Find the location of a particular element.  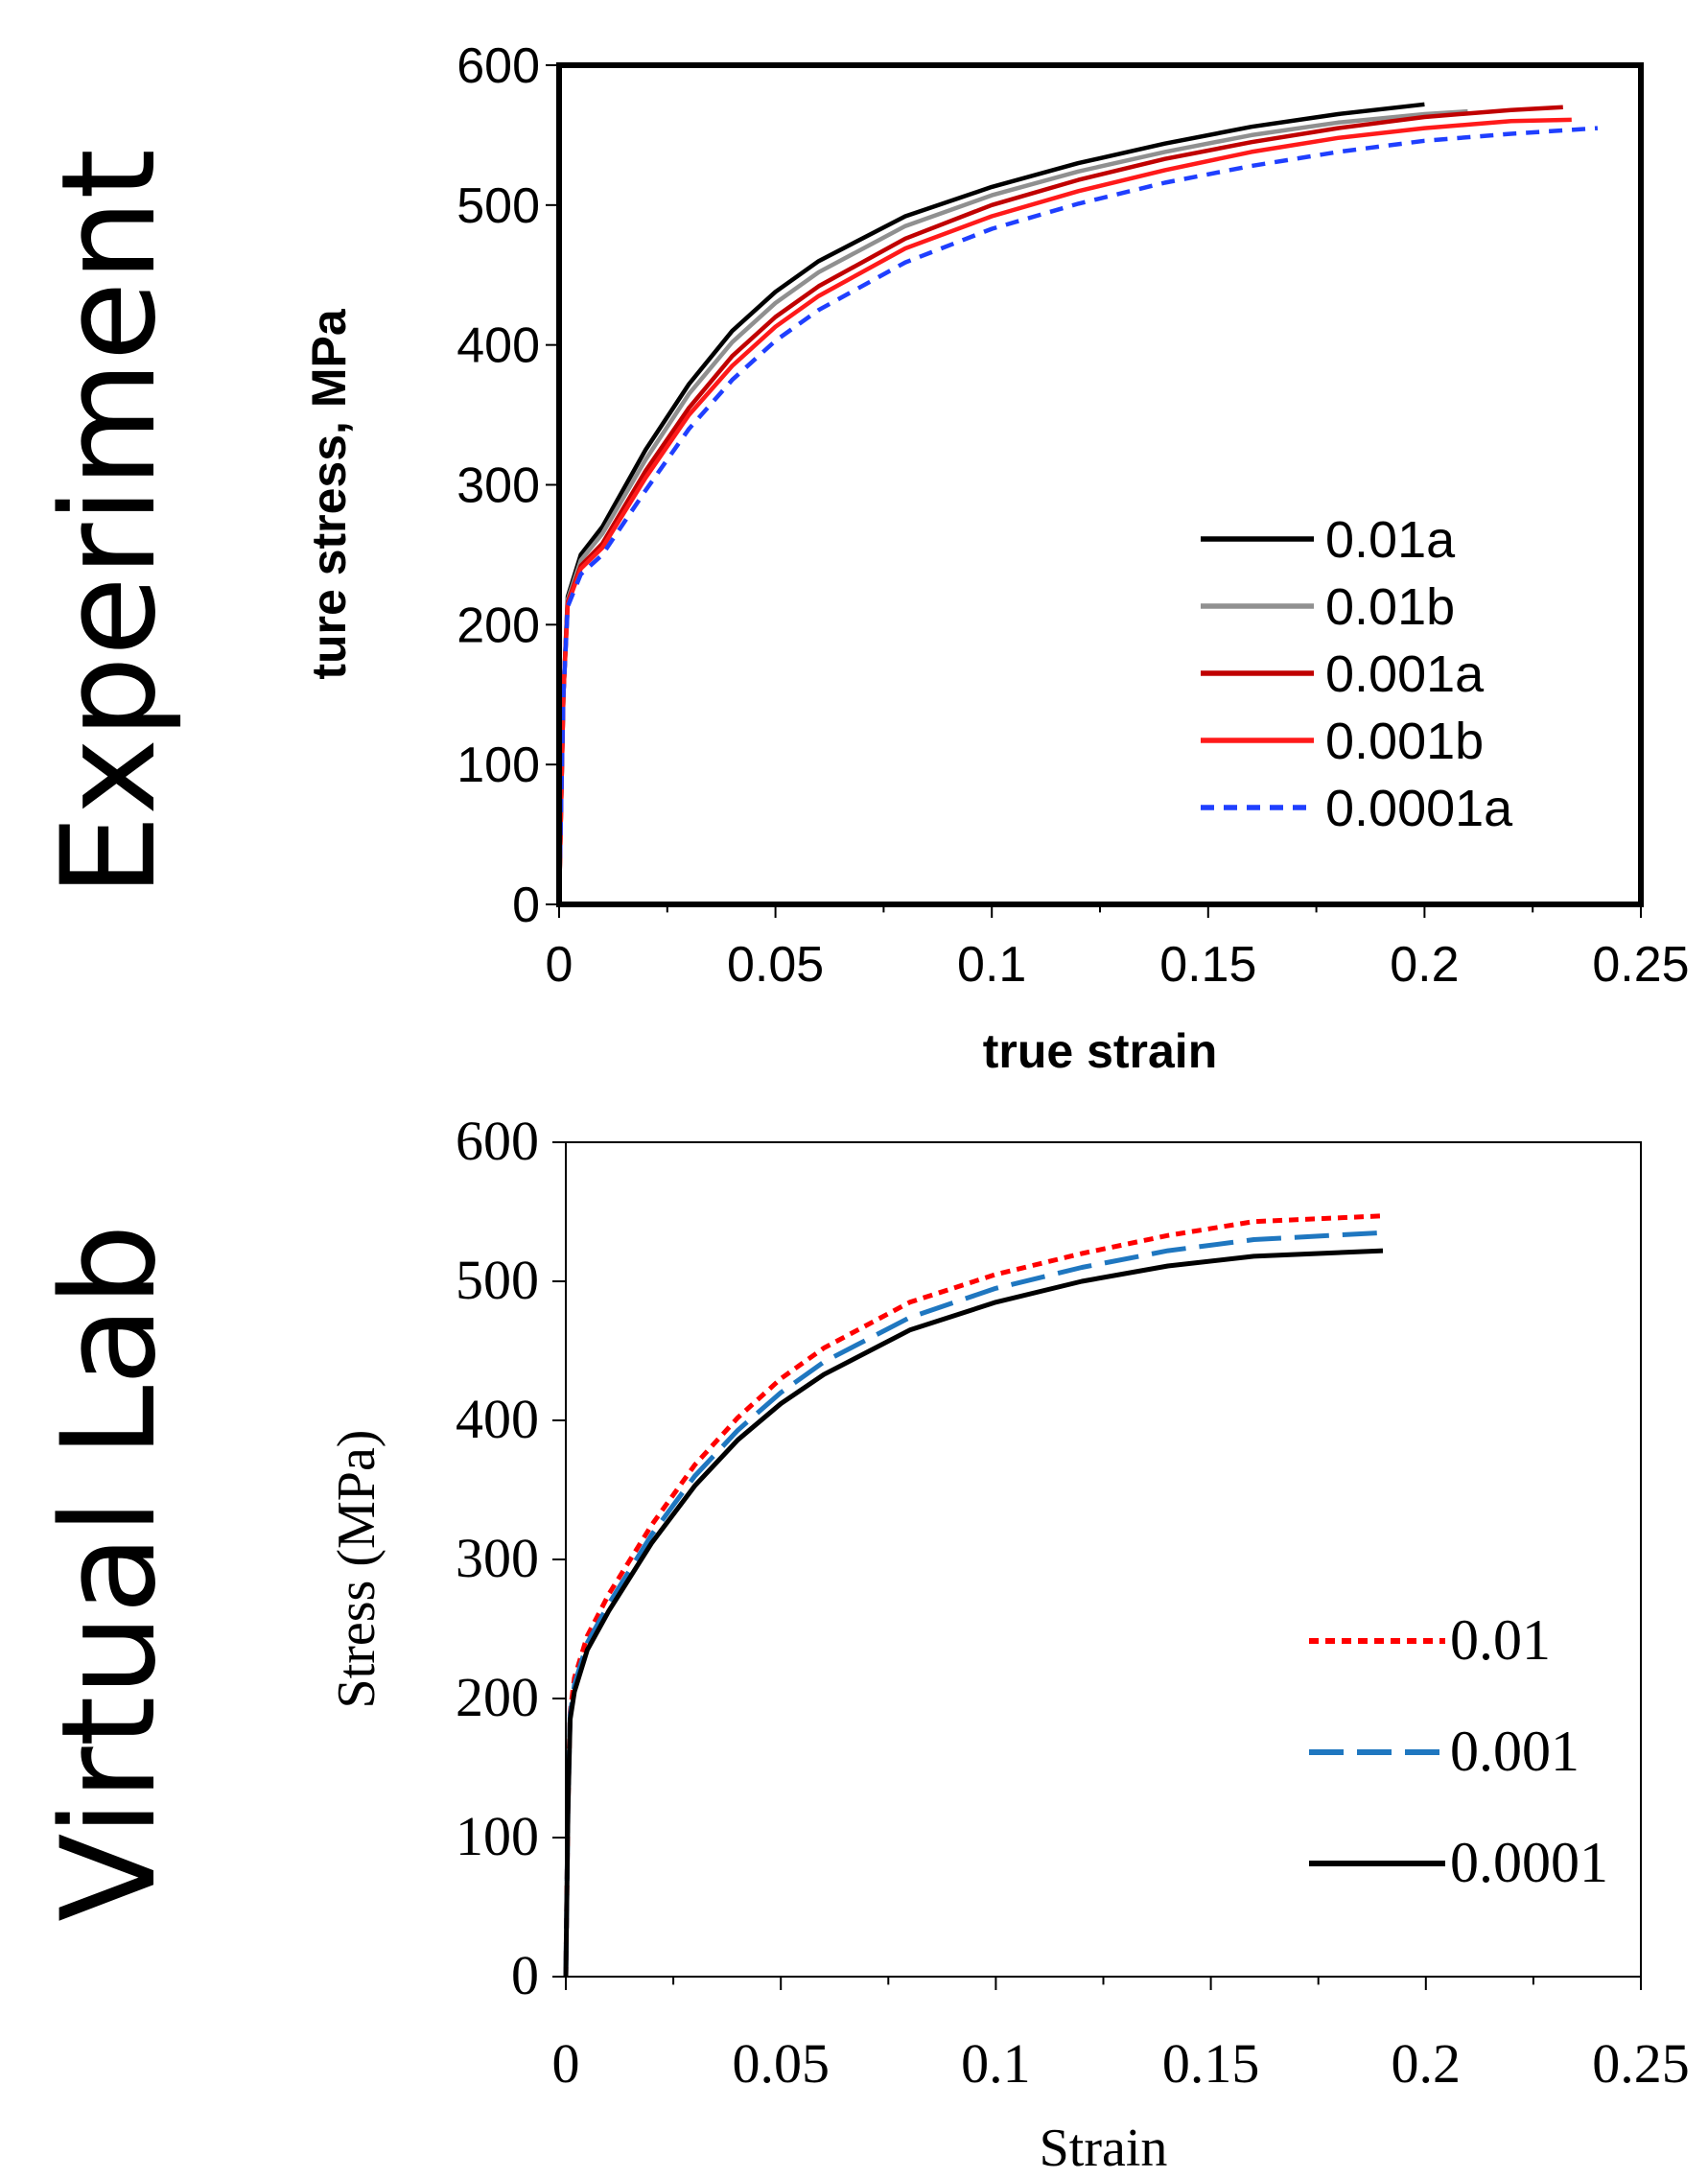

experiment-x-tick-label: 0.1 is located at coordinates (991, 965).